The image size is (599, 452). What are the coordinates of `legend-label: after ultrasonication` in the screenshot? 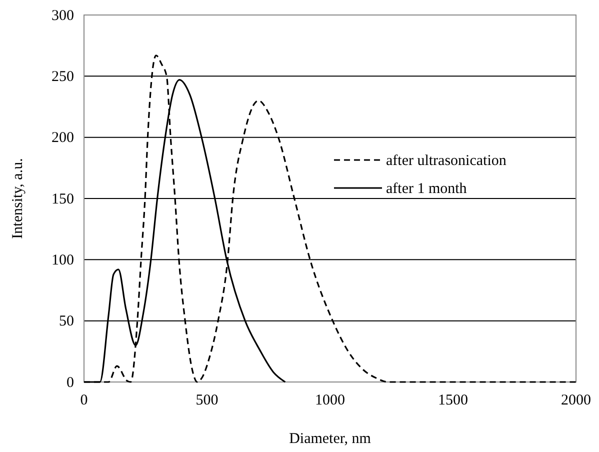 It's located at (446, 161).